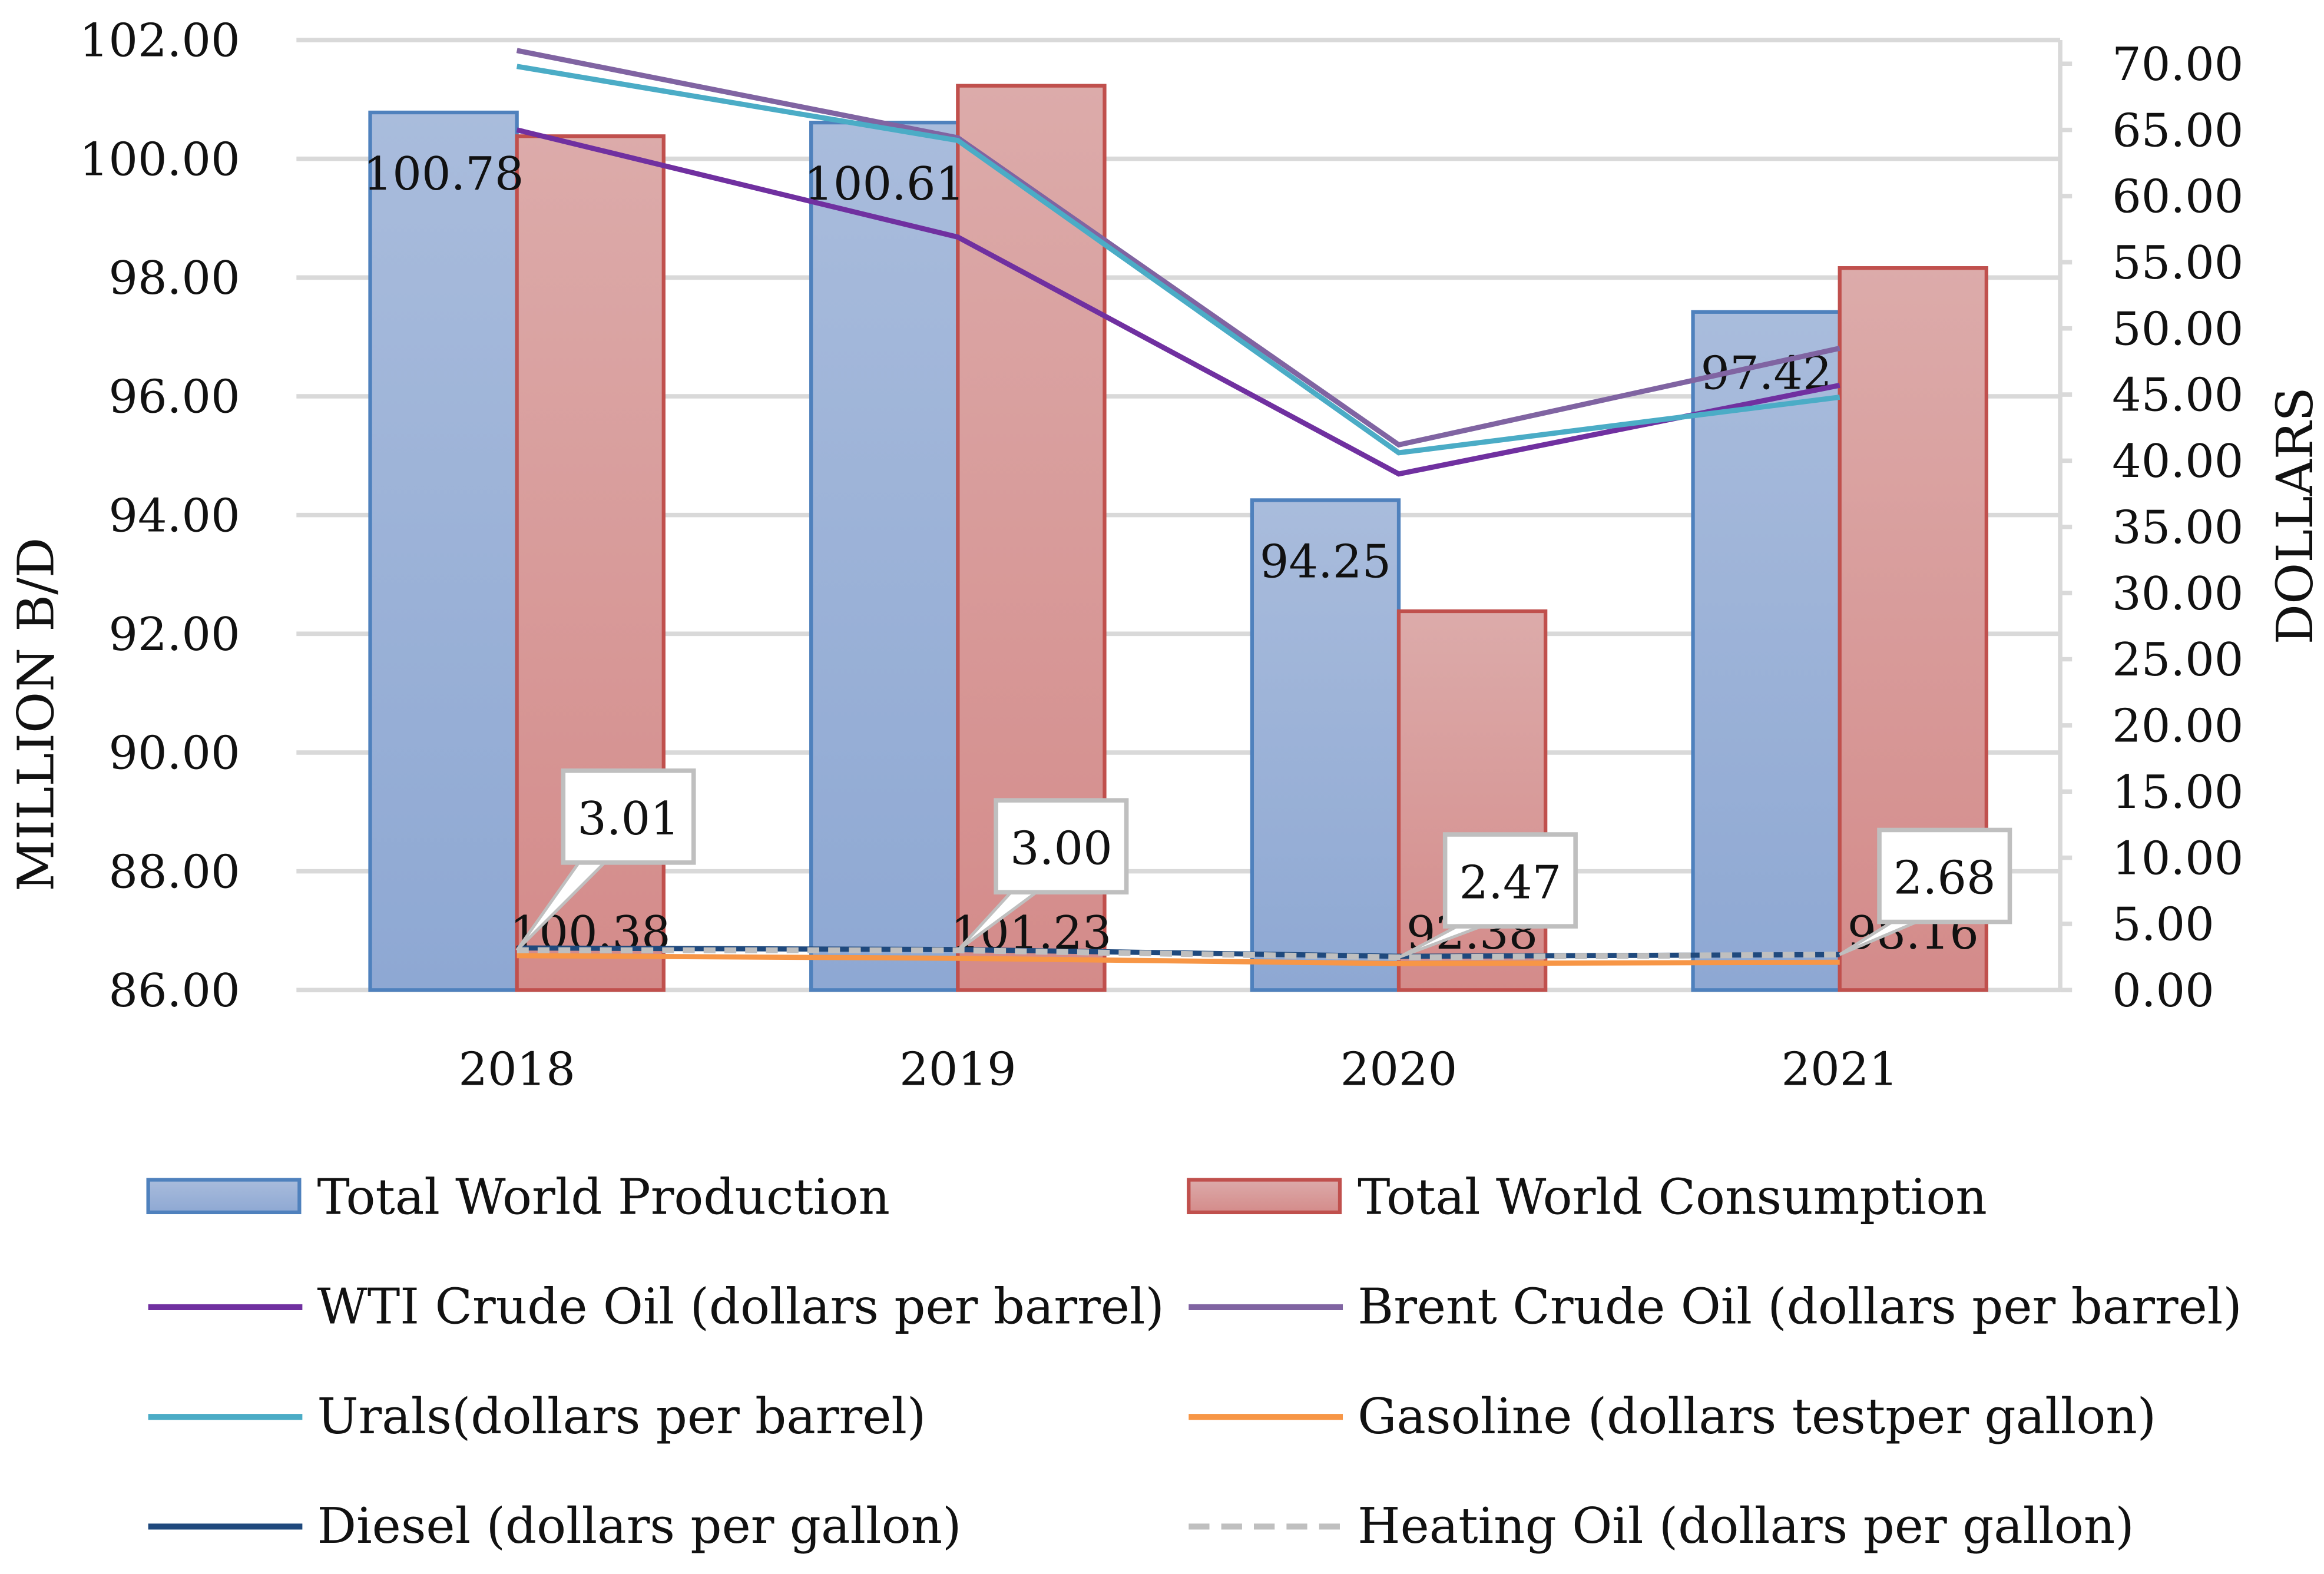 This screenshot has width=2324, height=1574. I want to click on y-tick-label: 90.00, so click(174, 753).